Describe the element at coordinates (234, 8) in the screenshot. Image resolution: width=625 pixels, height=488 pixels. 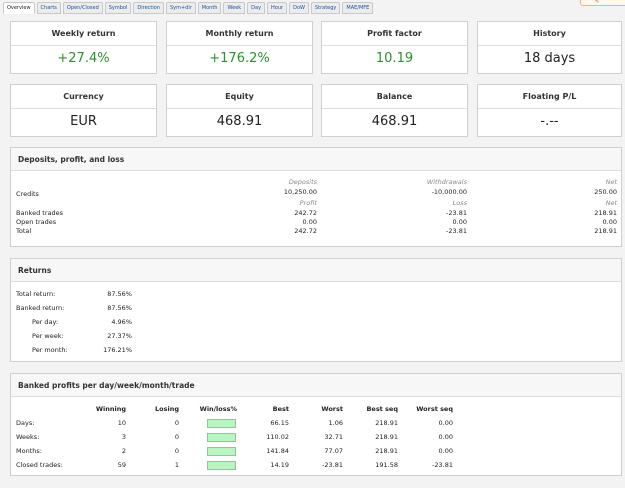
I see `tab-week: Week` at that location.